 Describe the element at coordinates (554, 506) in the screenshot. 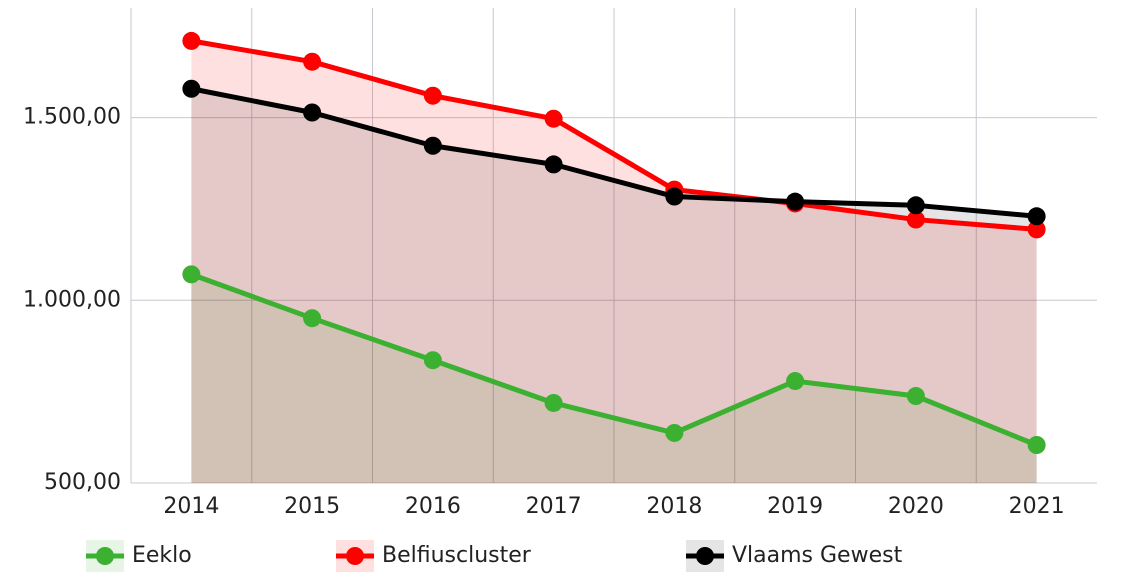

I see `x-tick-label: 2017` at that location.